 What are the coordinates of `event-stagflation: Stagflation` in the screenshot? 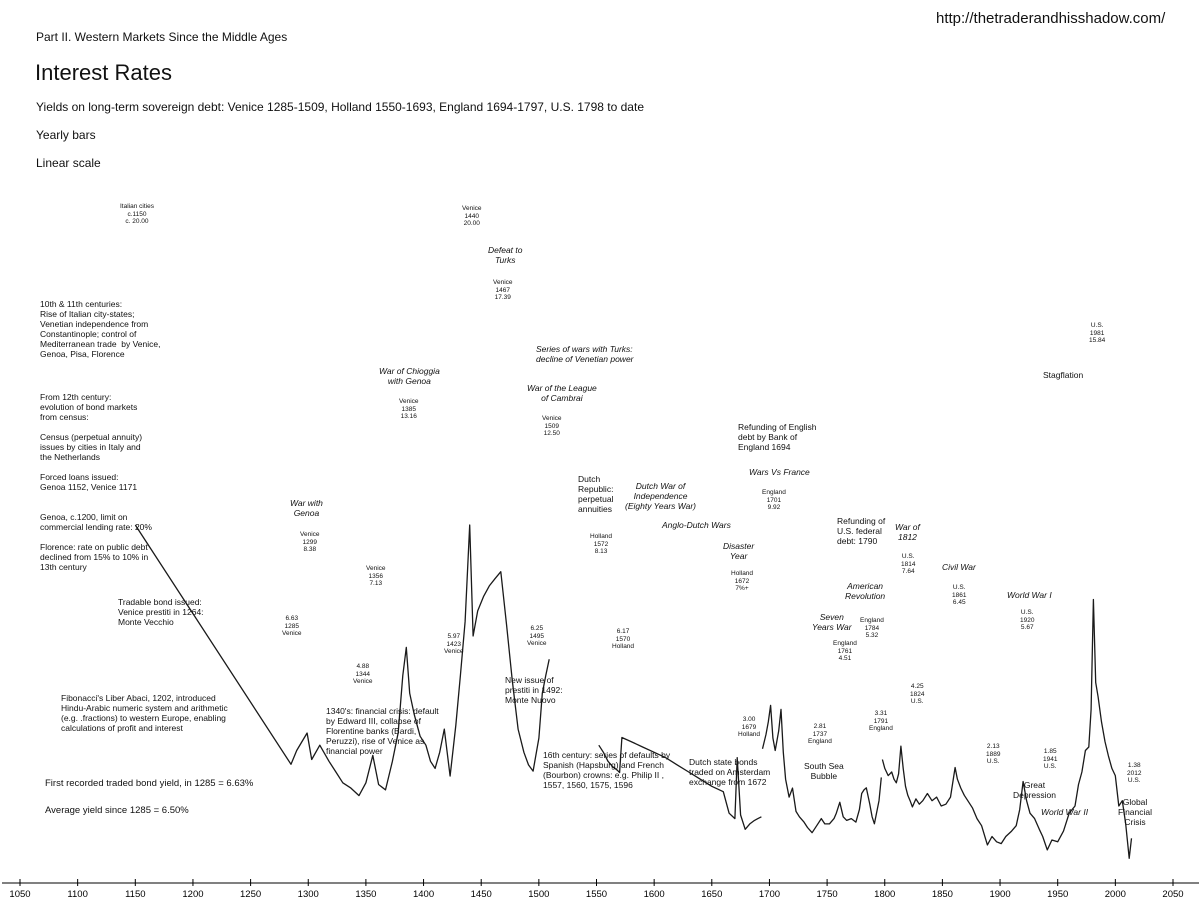 It's located at (1063, 375).